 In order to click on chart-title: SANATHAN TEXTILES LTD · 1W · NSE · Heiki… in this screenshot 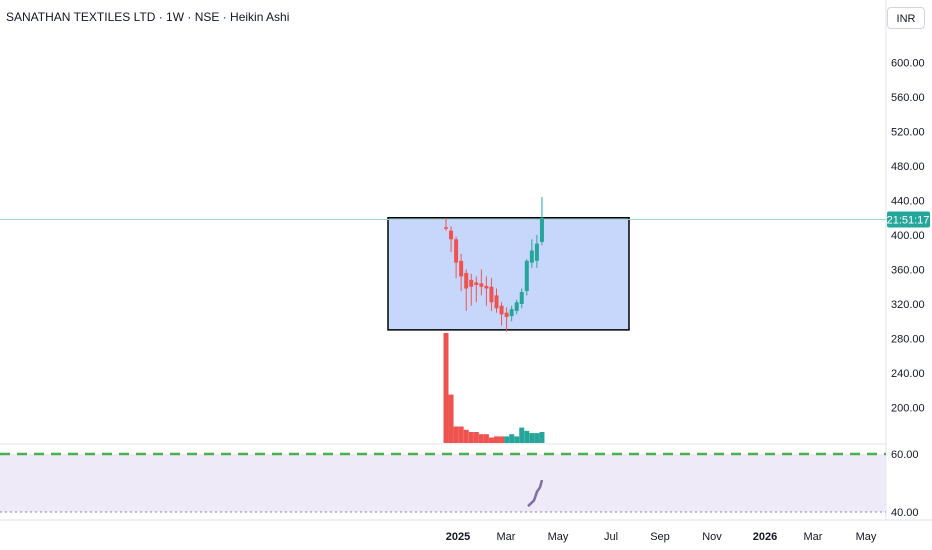, I will do `click(148, 17)`.